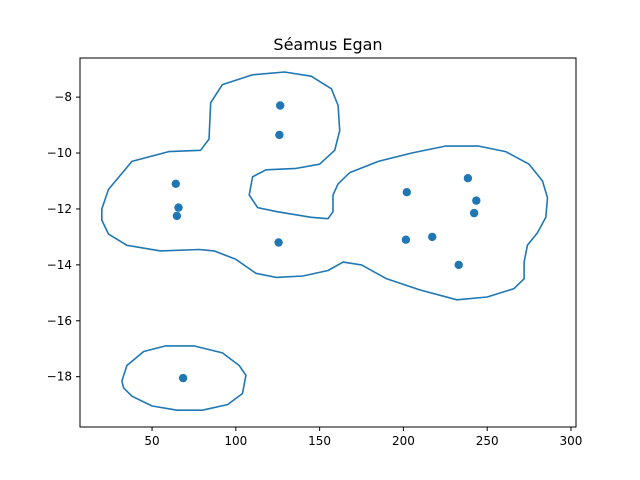 This screenshot has width=640, height=480. I want to click on y-tick-label: −18, so click(59, 377).